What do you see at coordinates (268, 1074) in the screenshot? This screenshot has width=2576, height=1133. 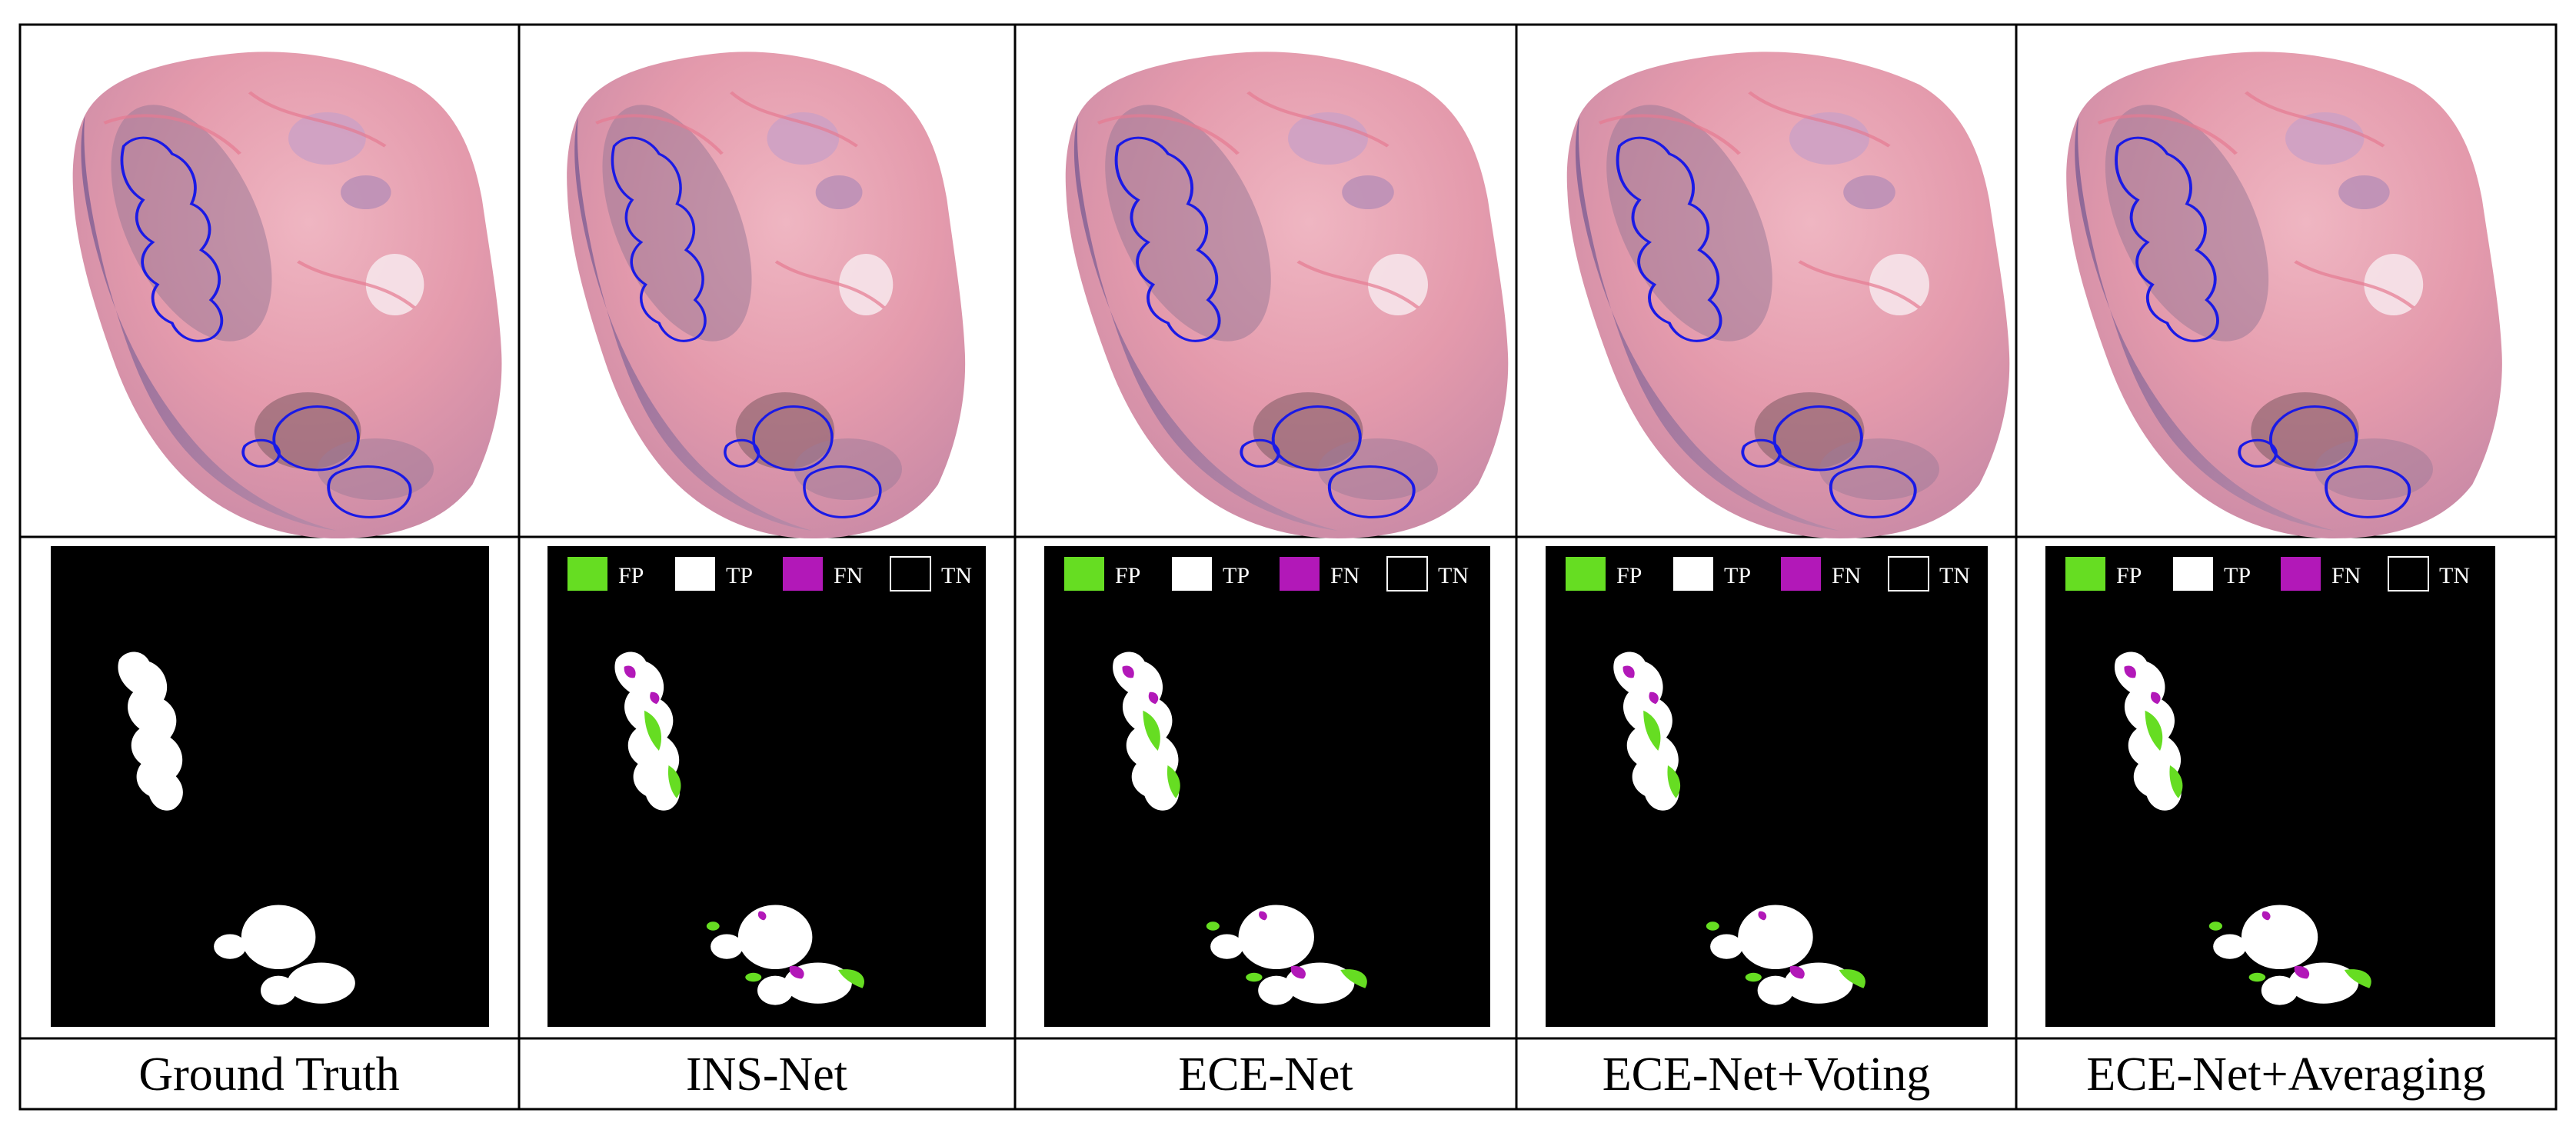 I see `caption-ground-truth: Ground Truth` at bounding box center [268, 1074].